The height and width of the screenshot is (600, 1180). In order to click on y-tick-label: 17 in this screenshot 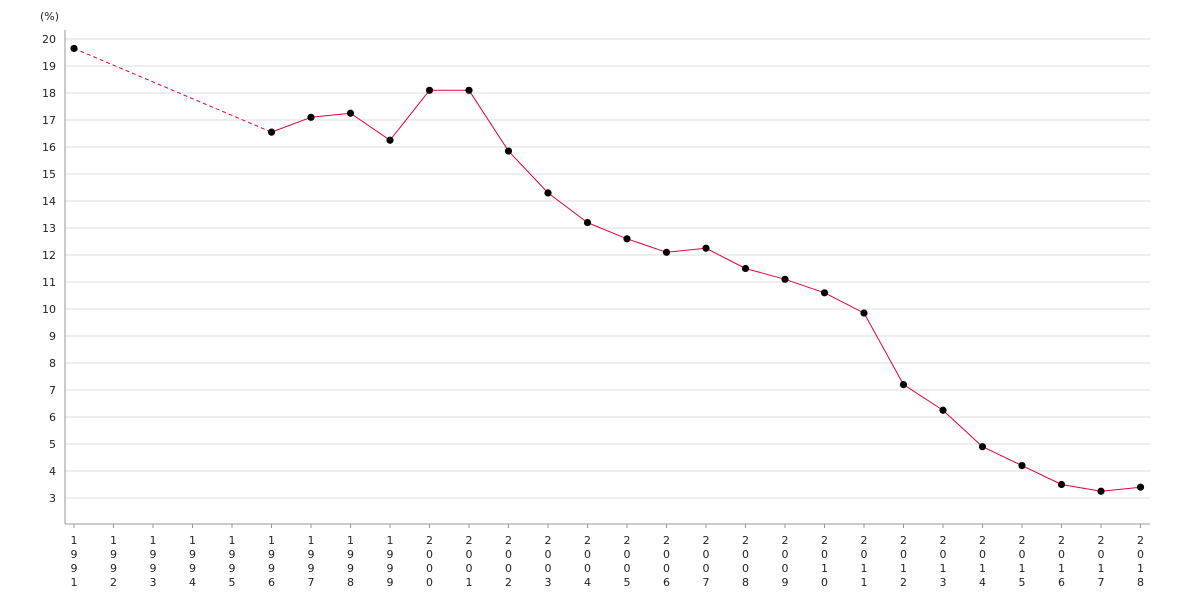, I will do `click(49, 120)`.